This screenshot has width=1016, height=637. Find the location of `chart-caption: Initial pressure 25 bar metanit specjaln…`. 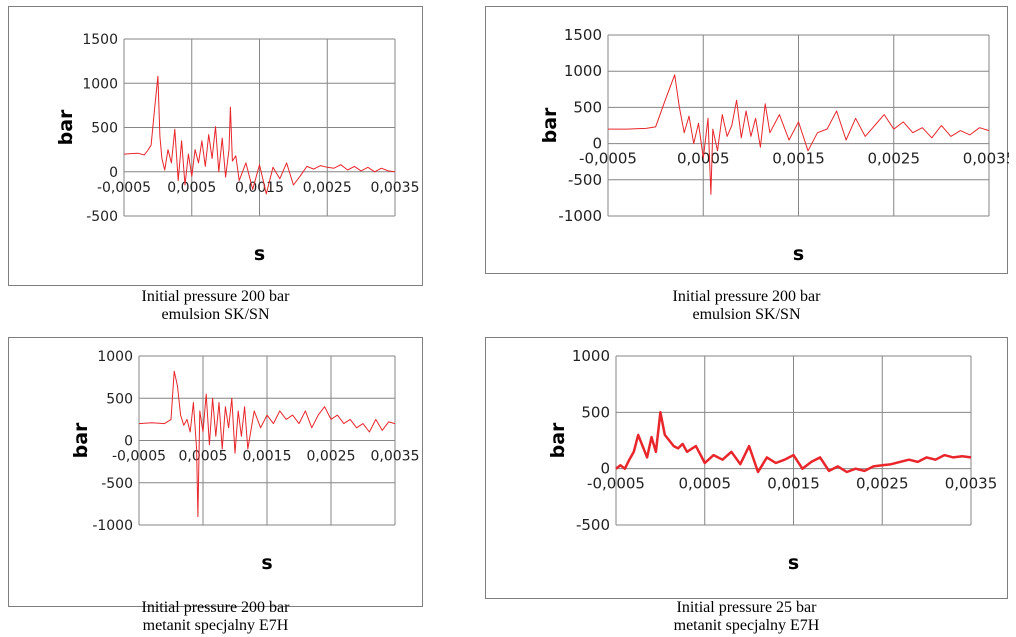

chart-caption: Initial pressure 25 bar metanit specjaln… is located at coordinates (746, 617).